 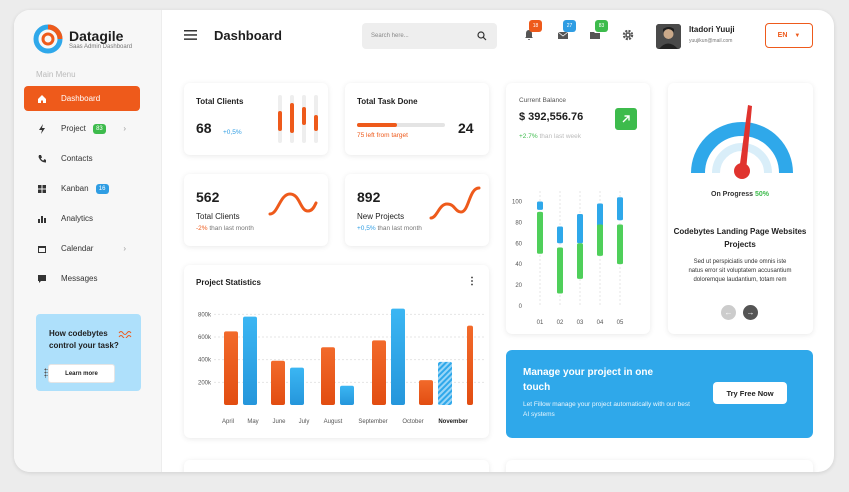 What do you see at coordinates (81, 373) in the screenshot?
I see `learn-more-button: Learn more` at bounding box center [81, 373].